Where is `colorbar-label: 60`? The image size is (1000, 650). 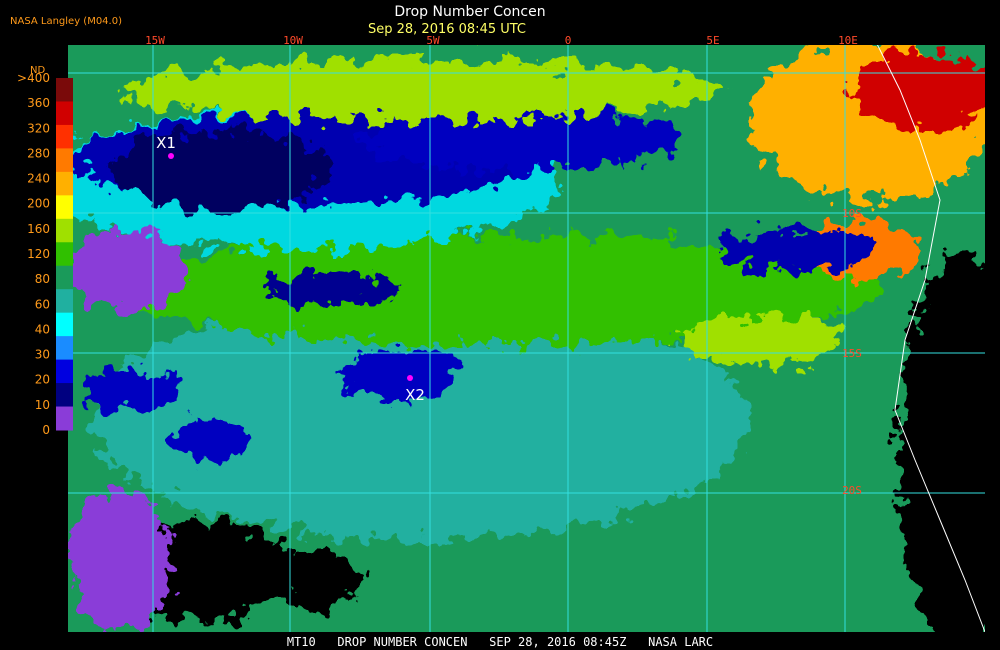
colorbar-label: 60 is located at coordinates (42, 304).